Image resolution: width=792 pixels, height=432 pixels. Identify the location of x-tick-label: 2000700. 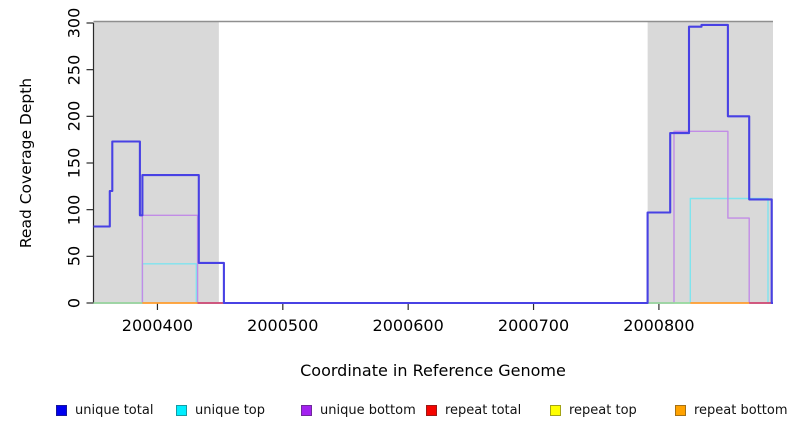
(533, 325).